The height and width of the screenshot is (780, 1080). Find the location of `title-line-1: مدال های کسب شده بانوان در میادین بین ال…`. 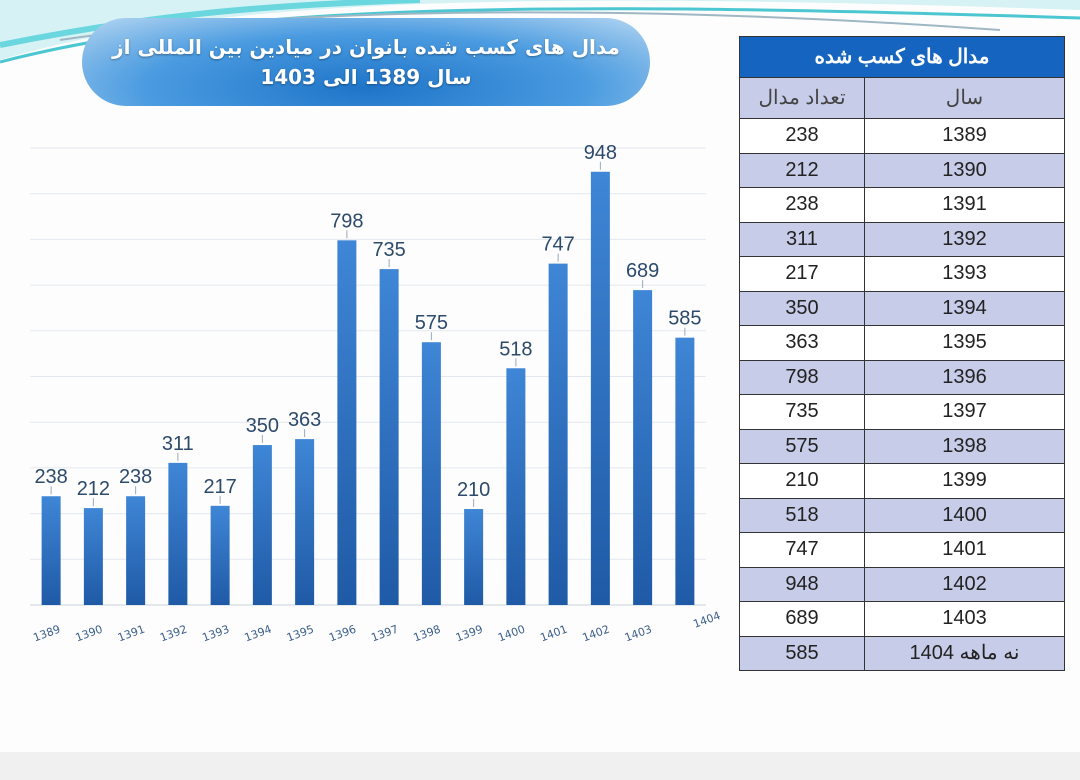

title-line-1: مدال های کسب شده بانوان در میادین بین ال… is located at coordinates (366, 47).